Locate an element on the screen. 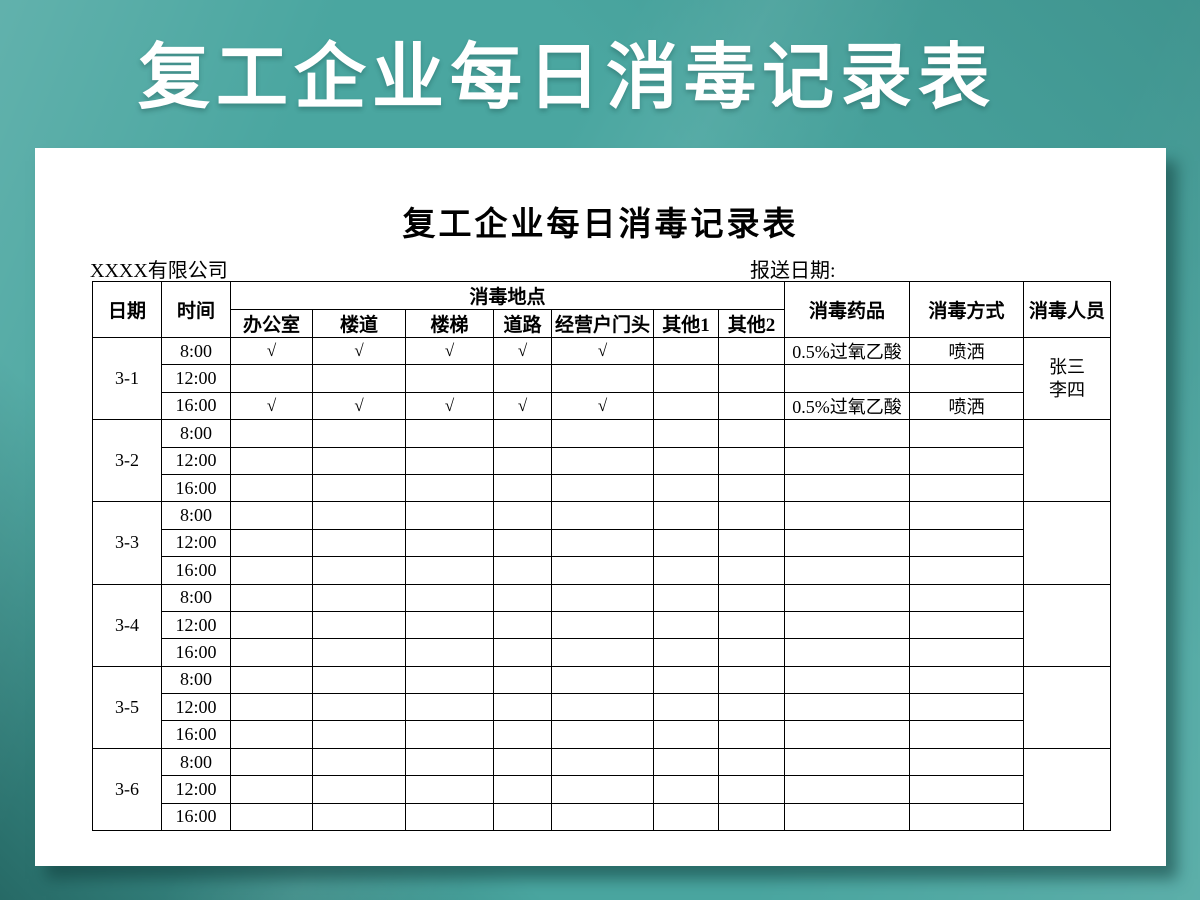 The width and height of the screenshot is (1200, 900). table-row: 3-6 8:00 is located at coordinates (602, 789).